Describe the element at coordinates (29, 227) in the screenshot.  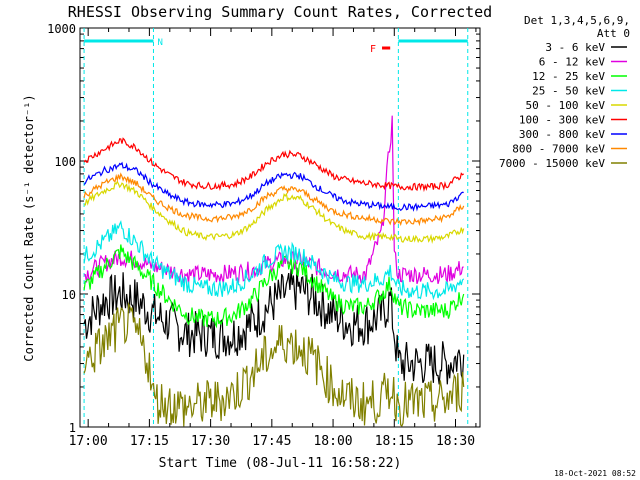
I see `y-axis-label: Corrected Count Rate (s⁻¹ detector⁻¹)` at that location.